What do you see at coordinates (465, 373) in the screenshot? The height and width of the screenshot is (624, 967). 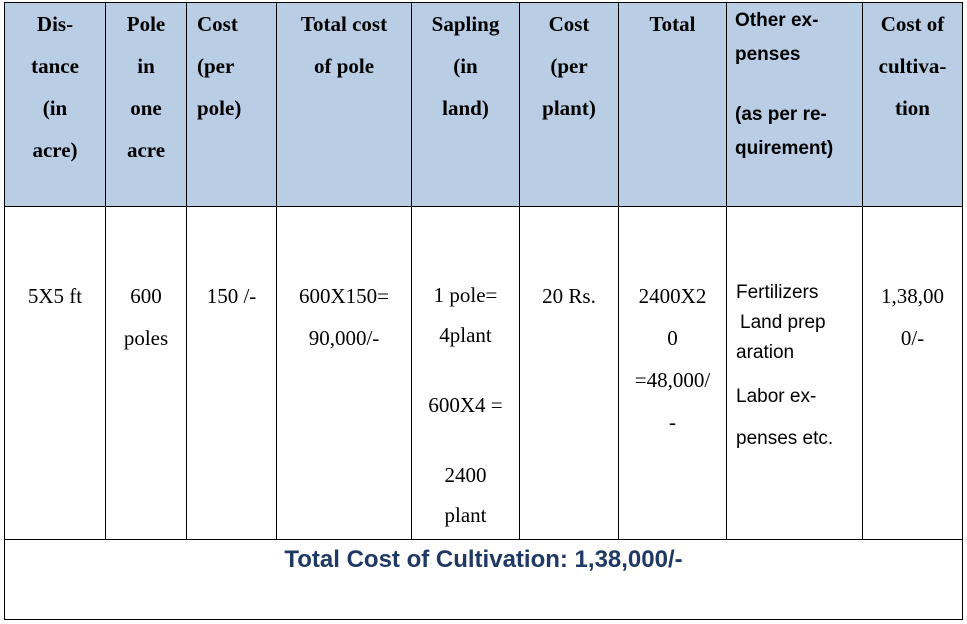 I see `cell-sapling: 1 pole= 4plant 600X4 = 2400 plant` at bounding box center [465, 373].